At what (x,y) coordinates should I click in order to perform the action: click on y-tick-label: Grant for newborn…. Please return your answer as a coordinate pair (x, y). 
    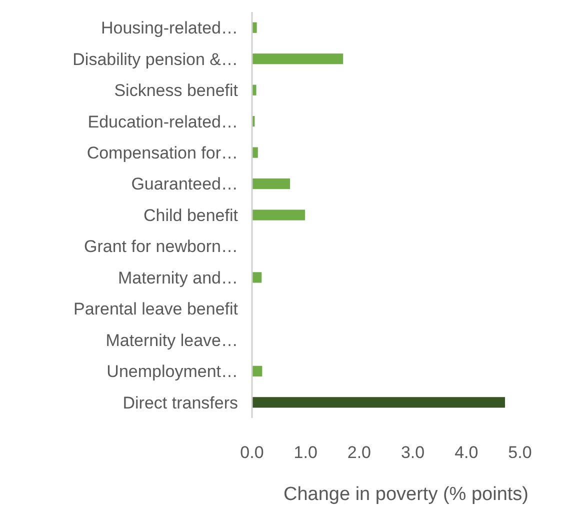
    Looking at the image, I should click on (161, 246).